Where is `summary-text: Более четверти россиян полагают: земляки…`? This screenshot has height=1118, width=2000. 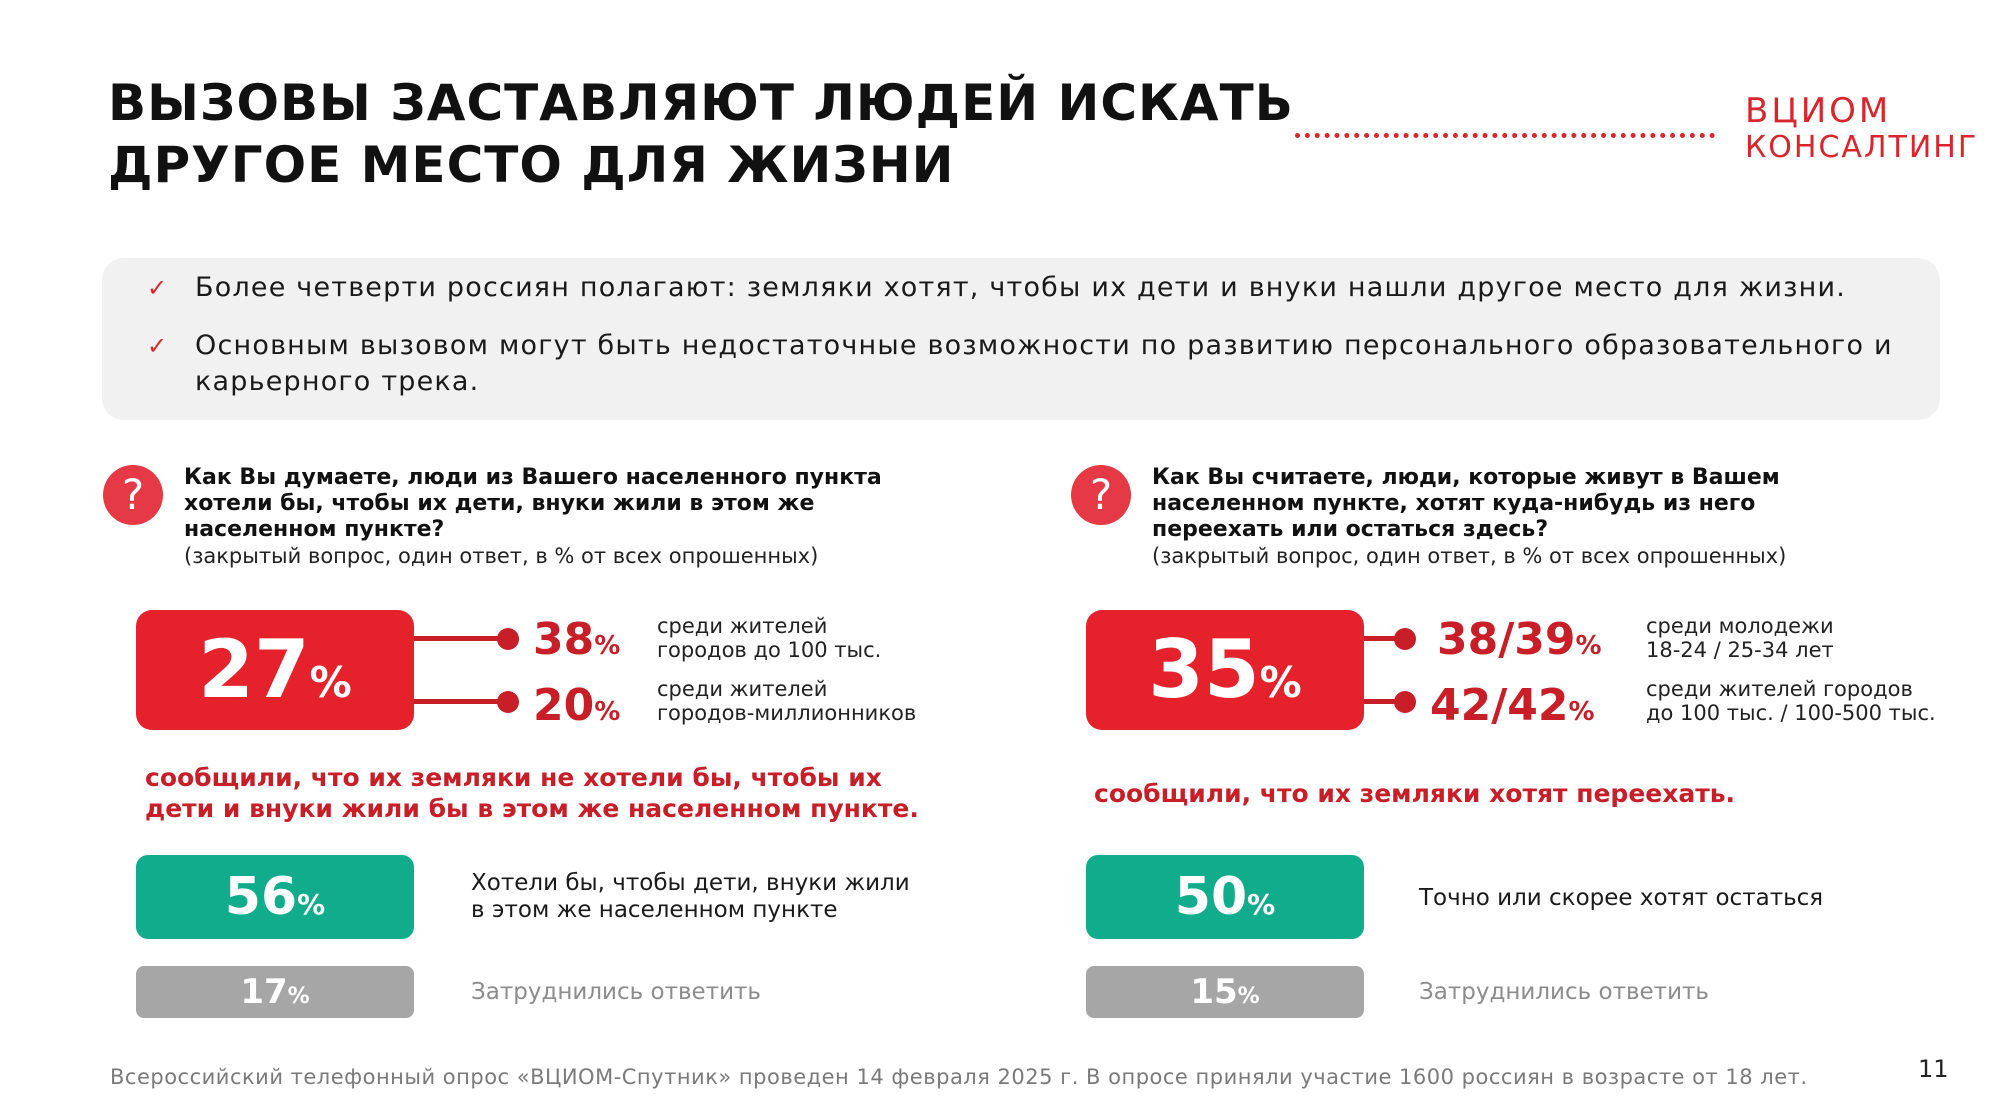 summary-text: Более четверти россиян полагают: земляки… is located at coordinates (1021, 287).